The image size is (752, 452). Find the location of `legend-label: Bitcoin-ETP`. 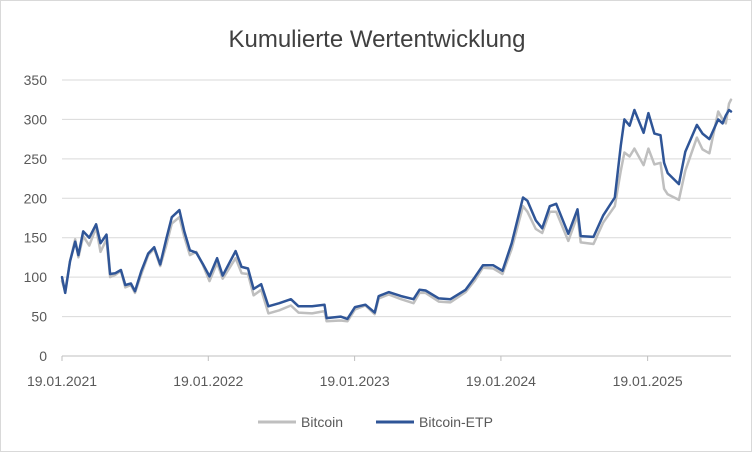

legend-label: Bitcoin-ETP is located at coordinates (456, 422).